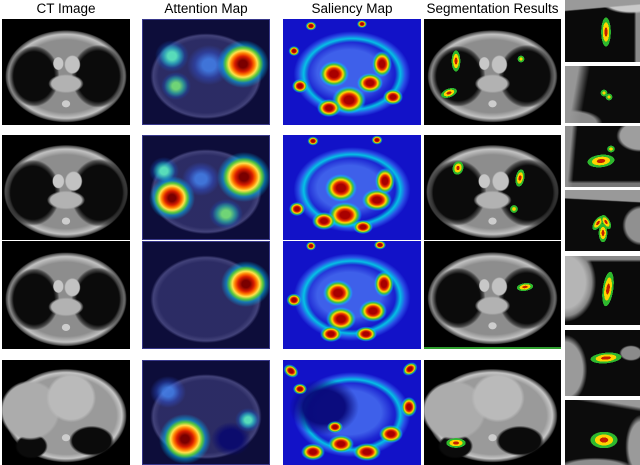 The height and width of the screenshot is (465, 640). Describe the element at coordinates (206, 8) in the screenshot. I see `column-header-attention-map: Attention Map` at that location.